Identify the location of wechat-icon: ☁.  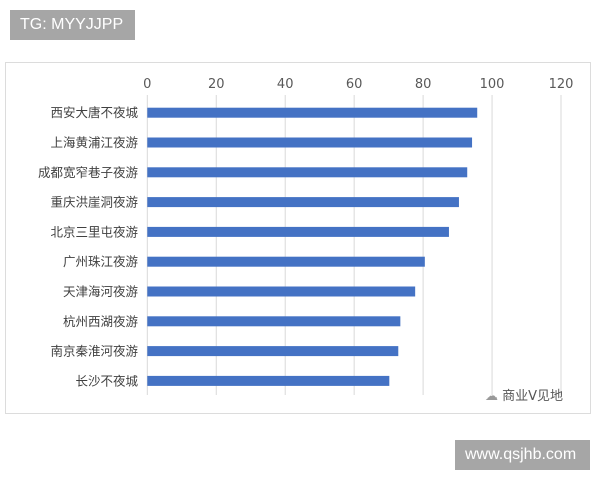
(494, 396).